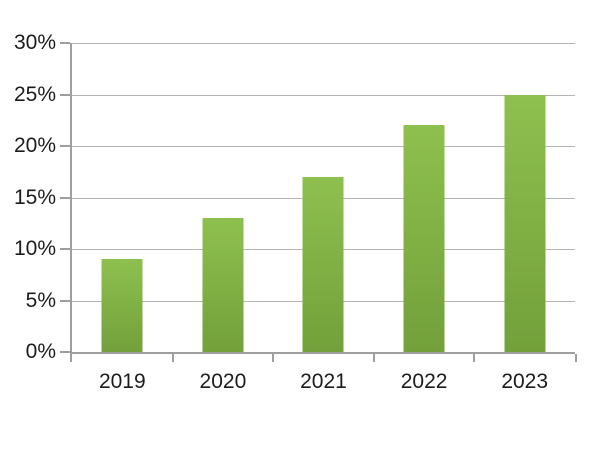 The image size is (600, 450). I want to click on y-axis-tick-label: 15%, so click(34, 197).